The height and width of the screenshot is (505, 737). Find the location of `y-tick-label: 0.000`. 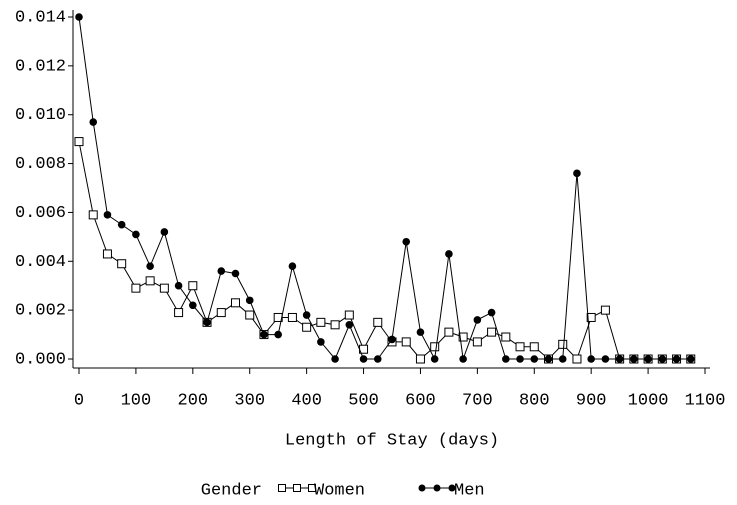

y-tick-label: 0.000 is located at coordinates (40, 359).